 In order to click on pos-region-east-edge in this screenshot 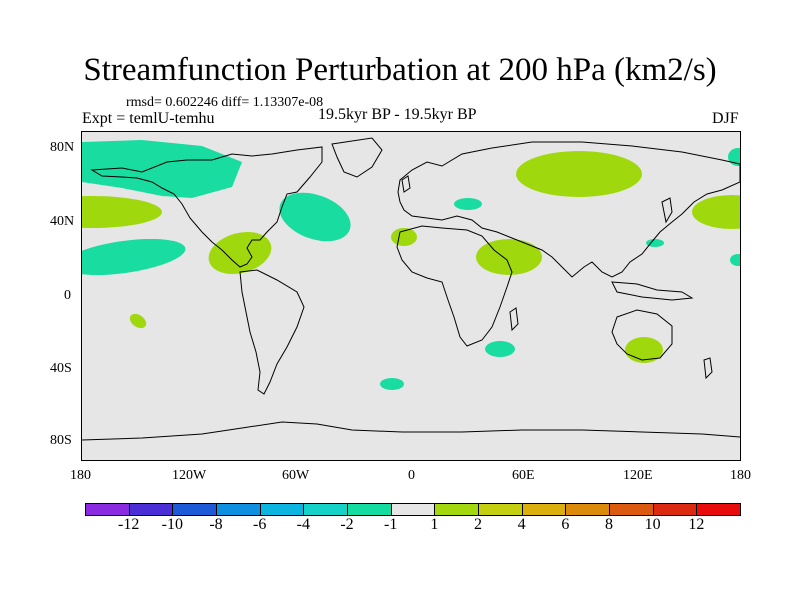, I will do `click(716, 212)`.